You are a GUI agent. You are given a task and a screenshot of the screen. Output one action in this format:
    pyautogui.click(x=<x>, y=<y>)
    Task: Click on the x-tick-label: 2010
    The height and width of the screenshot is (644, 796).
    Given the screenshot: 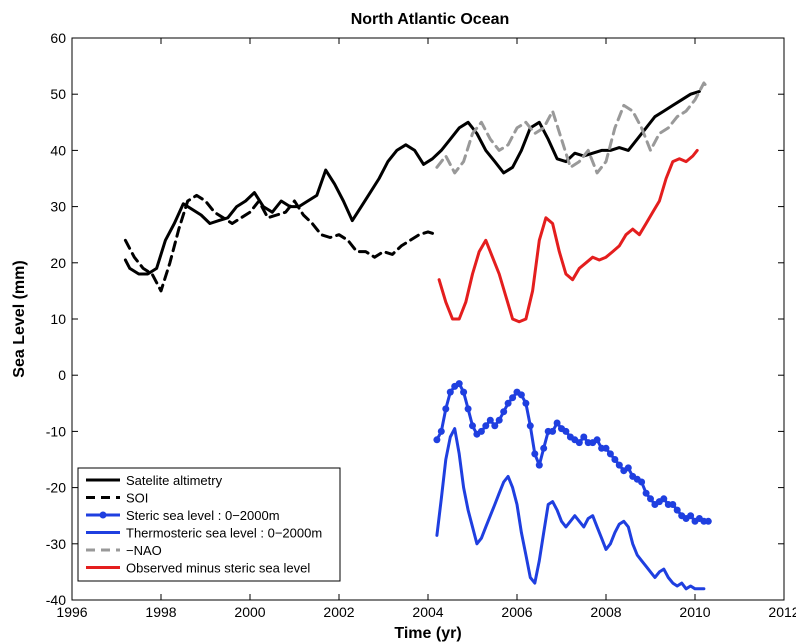 What is the action you would take?
    pyautogui.click(x=694, y=612)
    